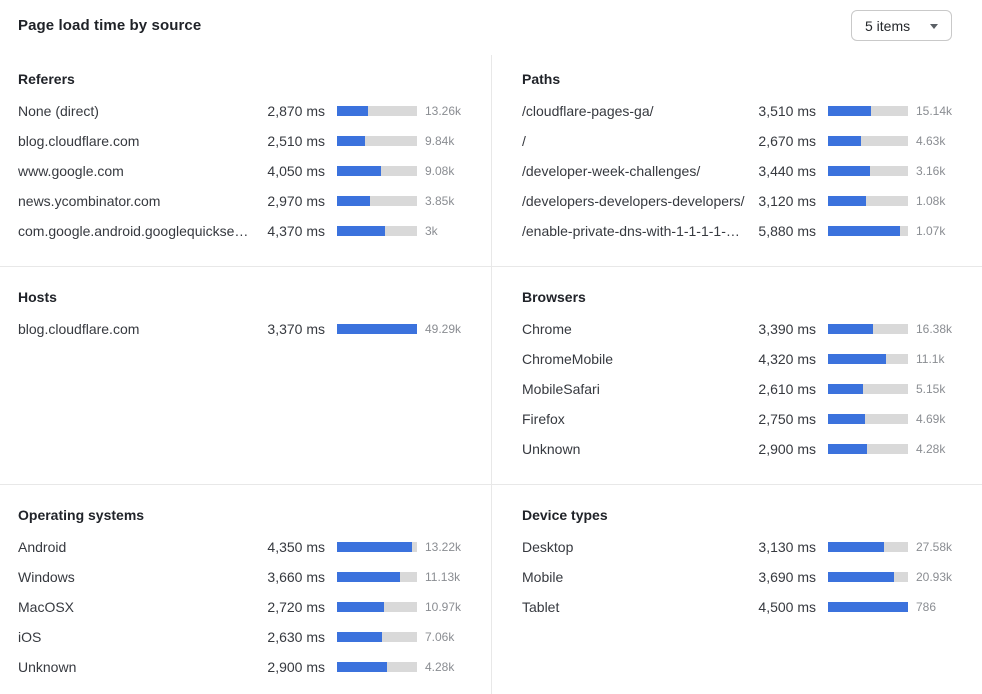 The image size is (982, 694). What do you see at coordinates (547, 329) in the screenshot?
I see `row-label: Chrome` at bounding box center [547, 329].